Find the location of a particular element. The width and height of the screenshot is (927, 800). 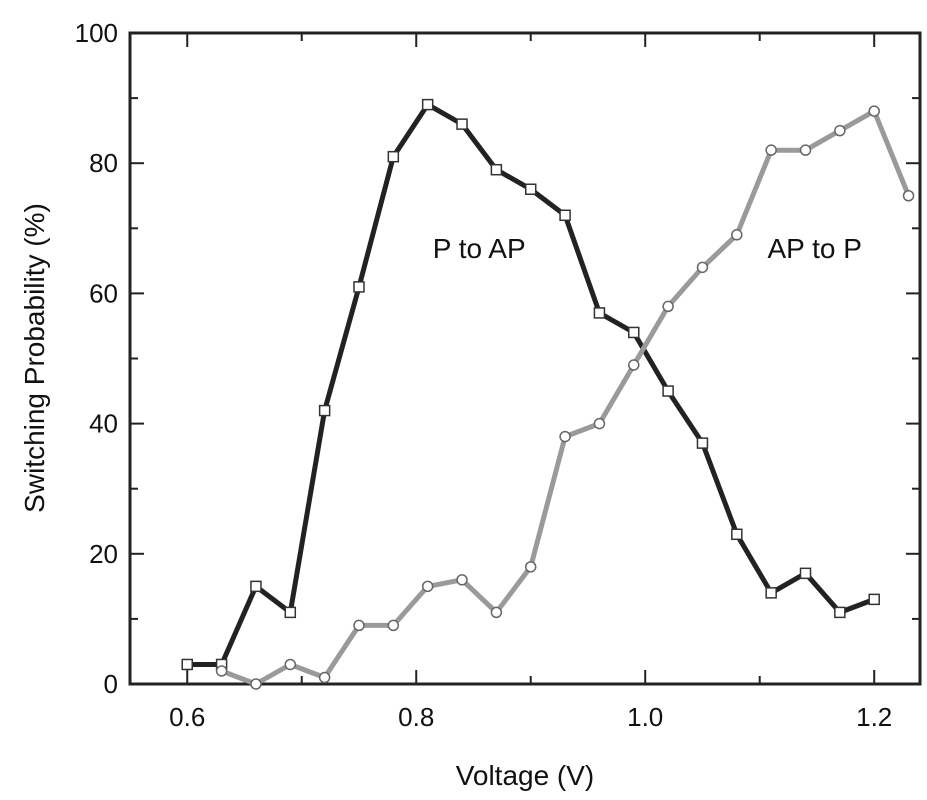

y-tick-label: 20 is located at coordinates (103, 554).